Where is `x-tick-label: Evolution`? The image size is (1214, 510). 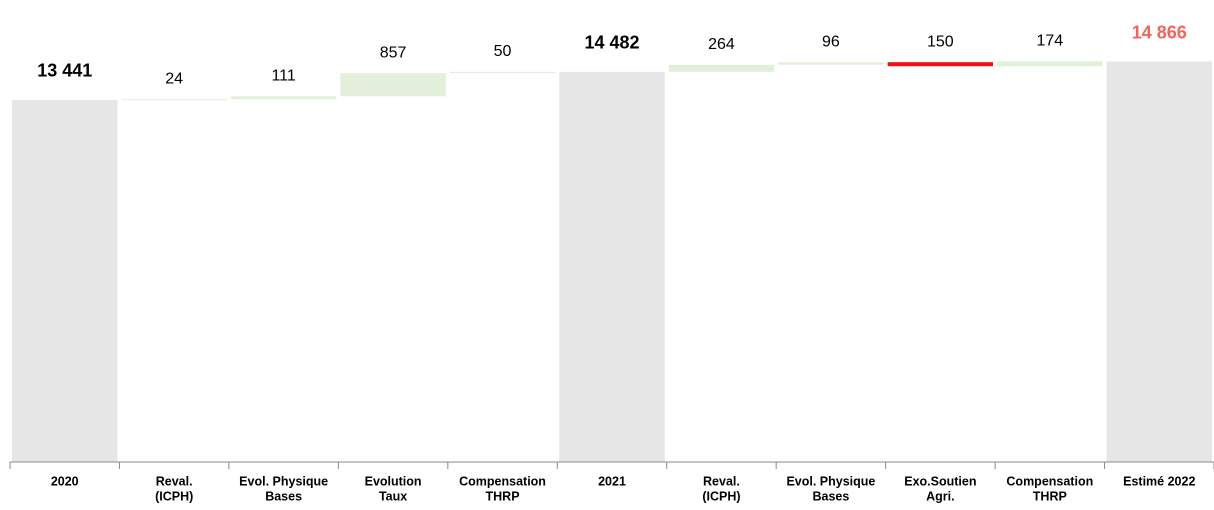
x-tick-label: Evolution is located at coordinates (393, 481).